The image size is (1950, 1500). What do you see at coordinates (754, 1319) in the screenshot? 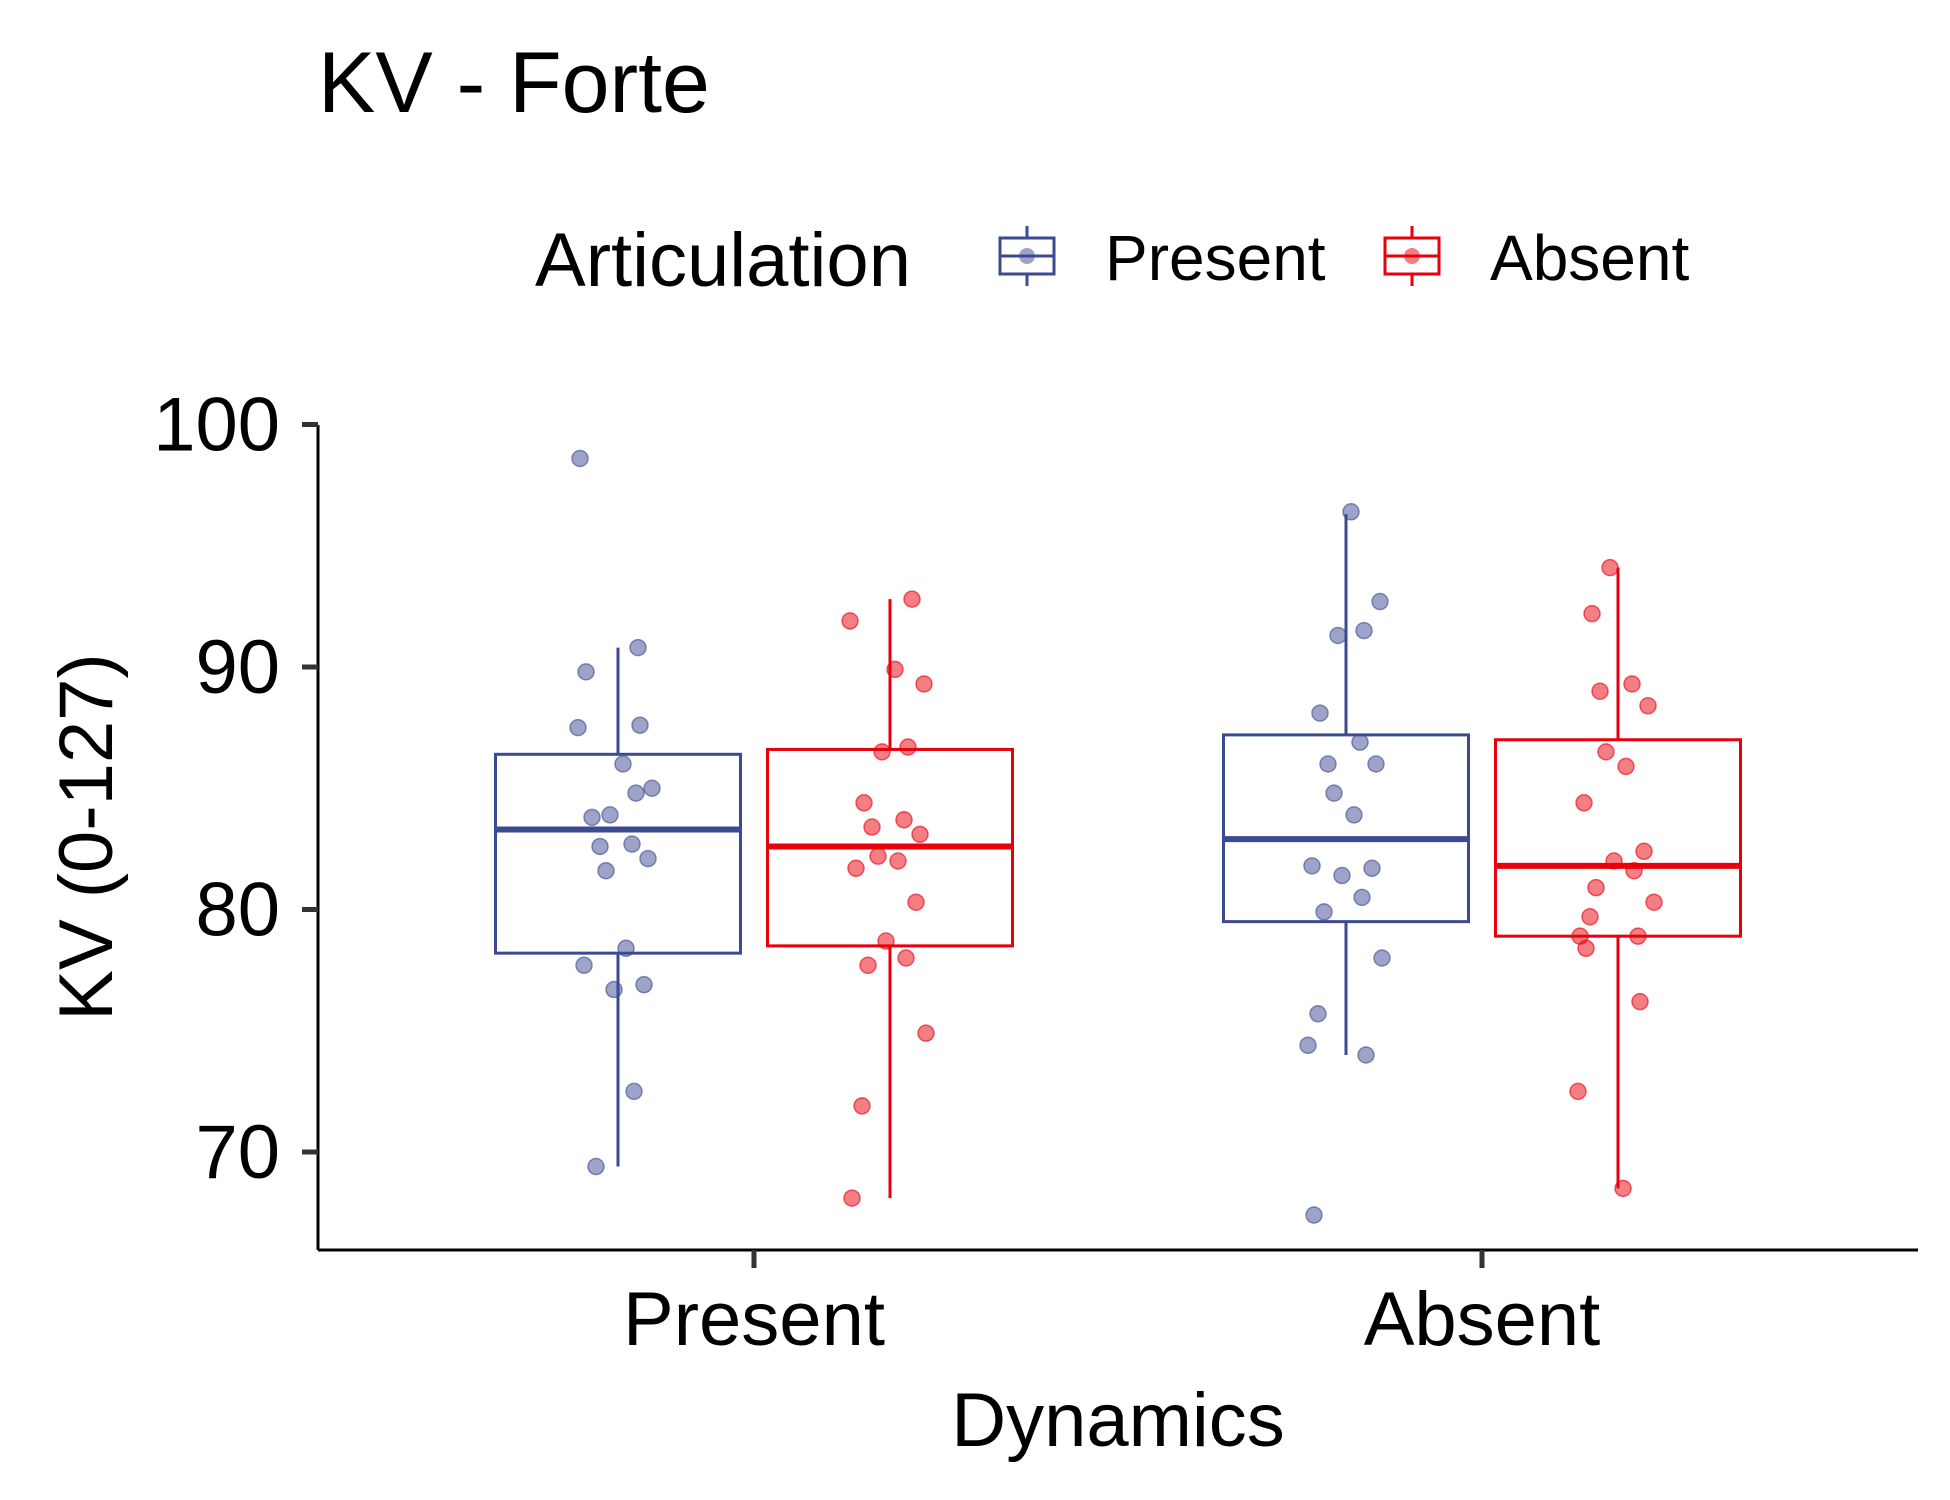
I see `x-tick-label: Present` at bounding box center [754, 1319].